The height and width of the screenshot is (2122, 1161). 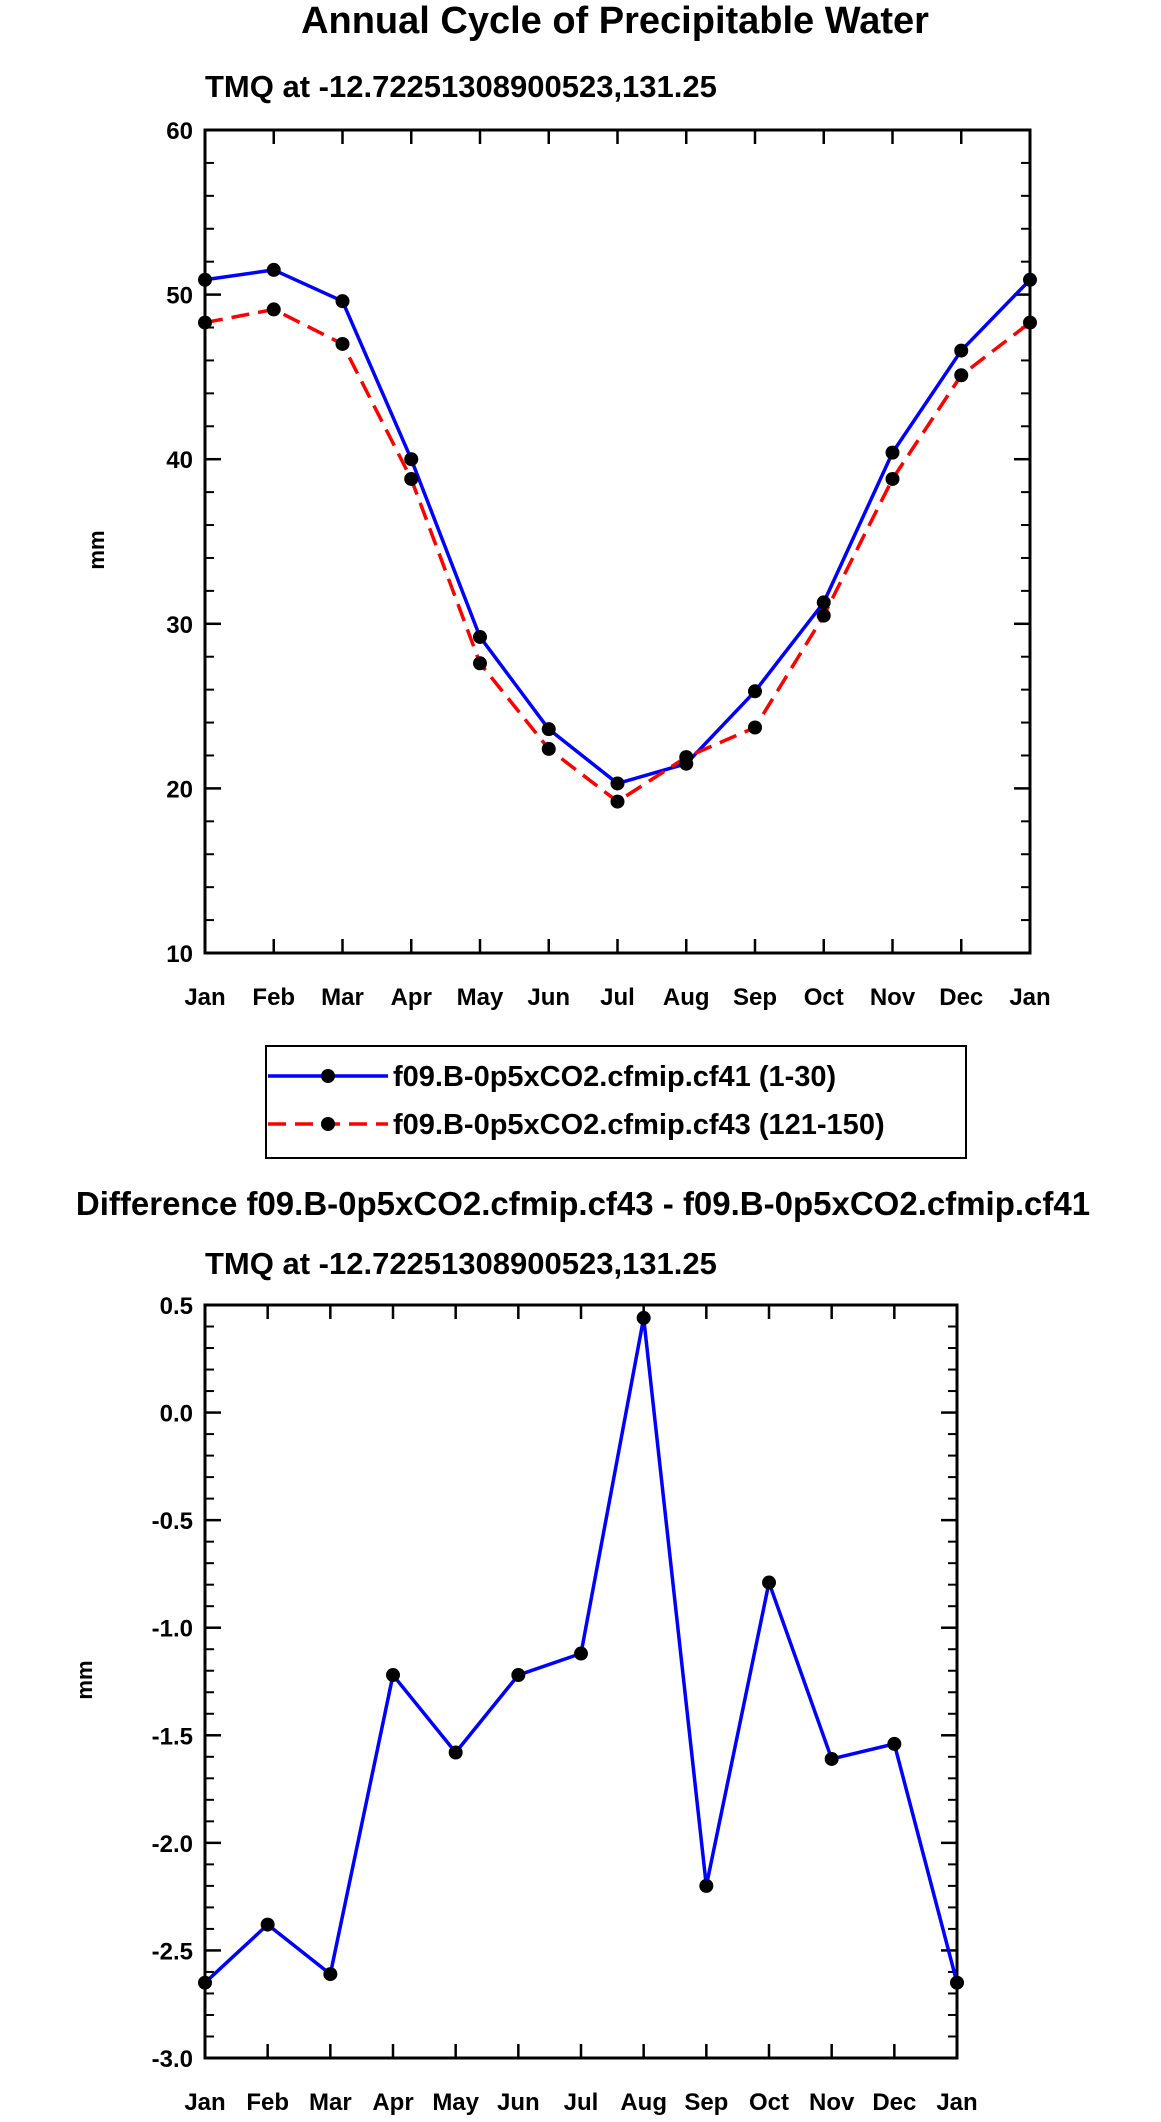 I want to click on chart2-xtick-label: Dec, so click(x=894, y=2102).